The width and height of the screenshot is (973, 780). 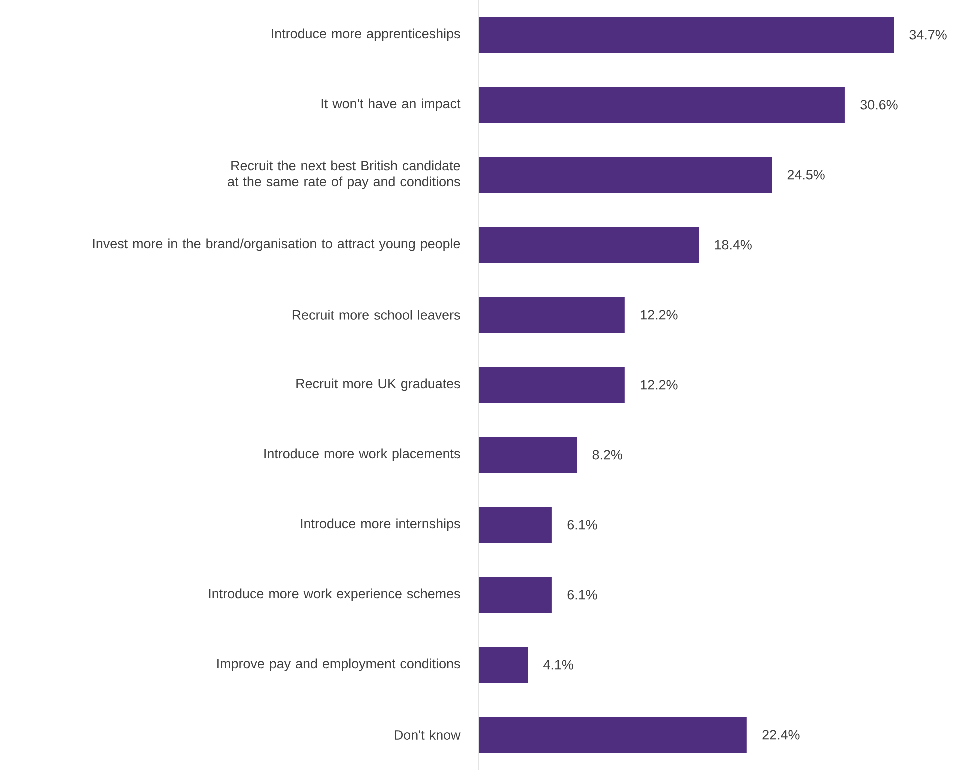 I want to click on y-tick-label: Introduce more work placements, so click(x=362, y=455).